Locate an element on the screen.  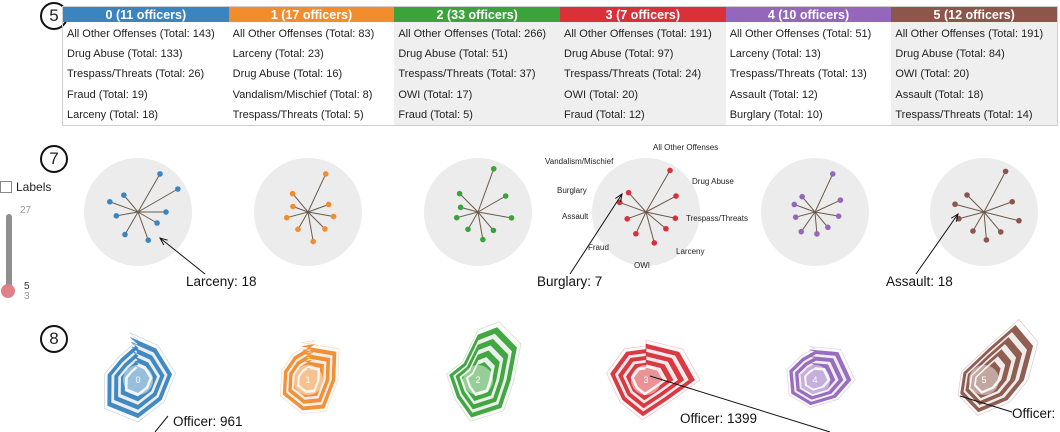
cluster-badge-label: 3 is located at coordinates (645, 380).